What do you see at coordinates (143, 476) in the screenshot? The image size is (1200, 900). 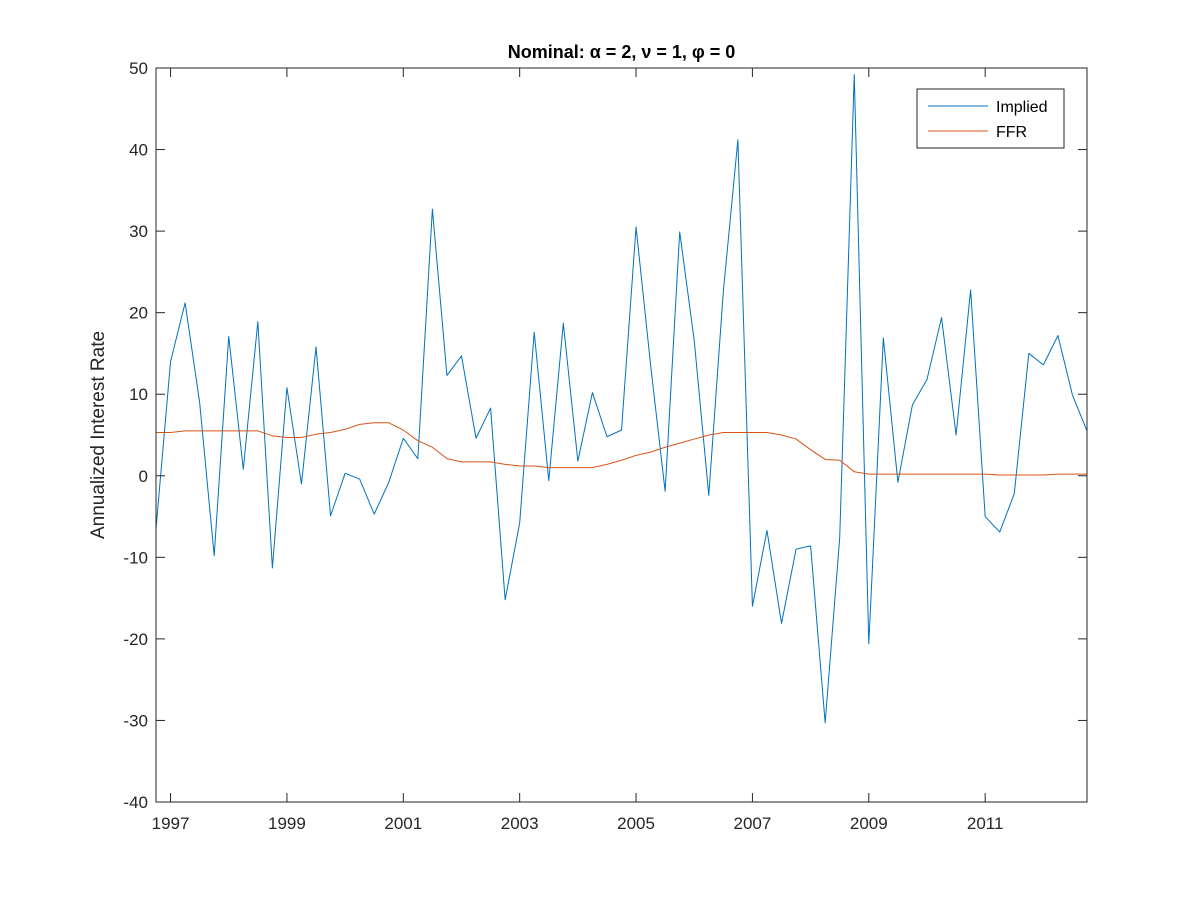 I see `y-tick-label: 0` at bounding box center [143, 476].